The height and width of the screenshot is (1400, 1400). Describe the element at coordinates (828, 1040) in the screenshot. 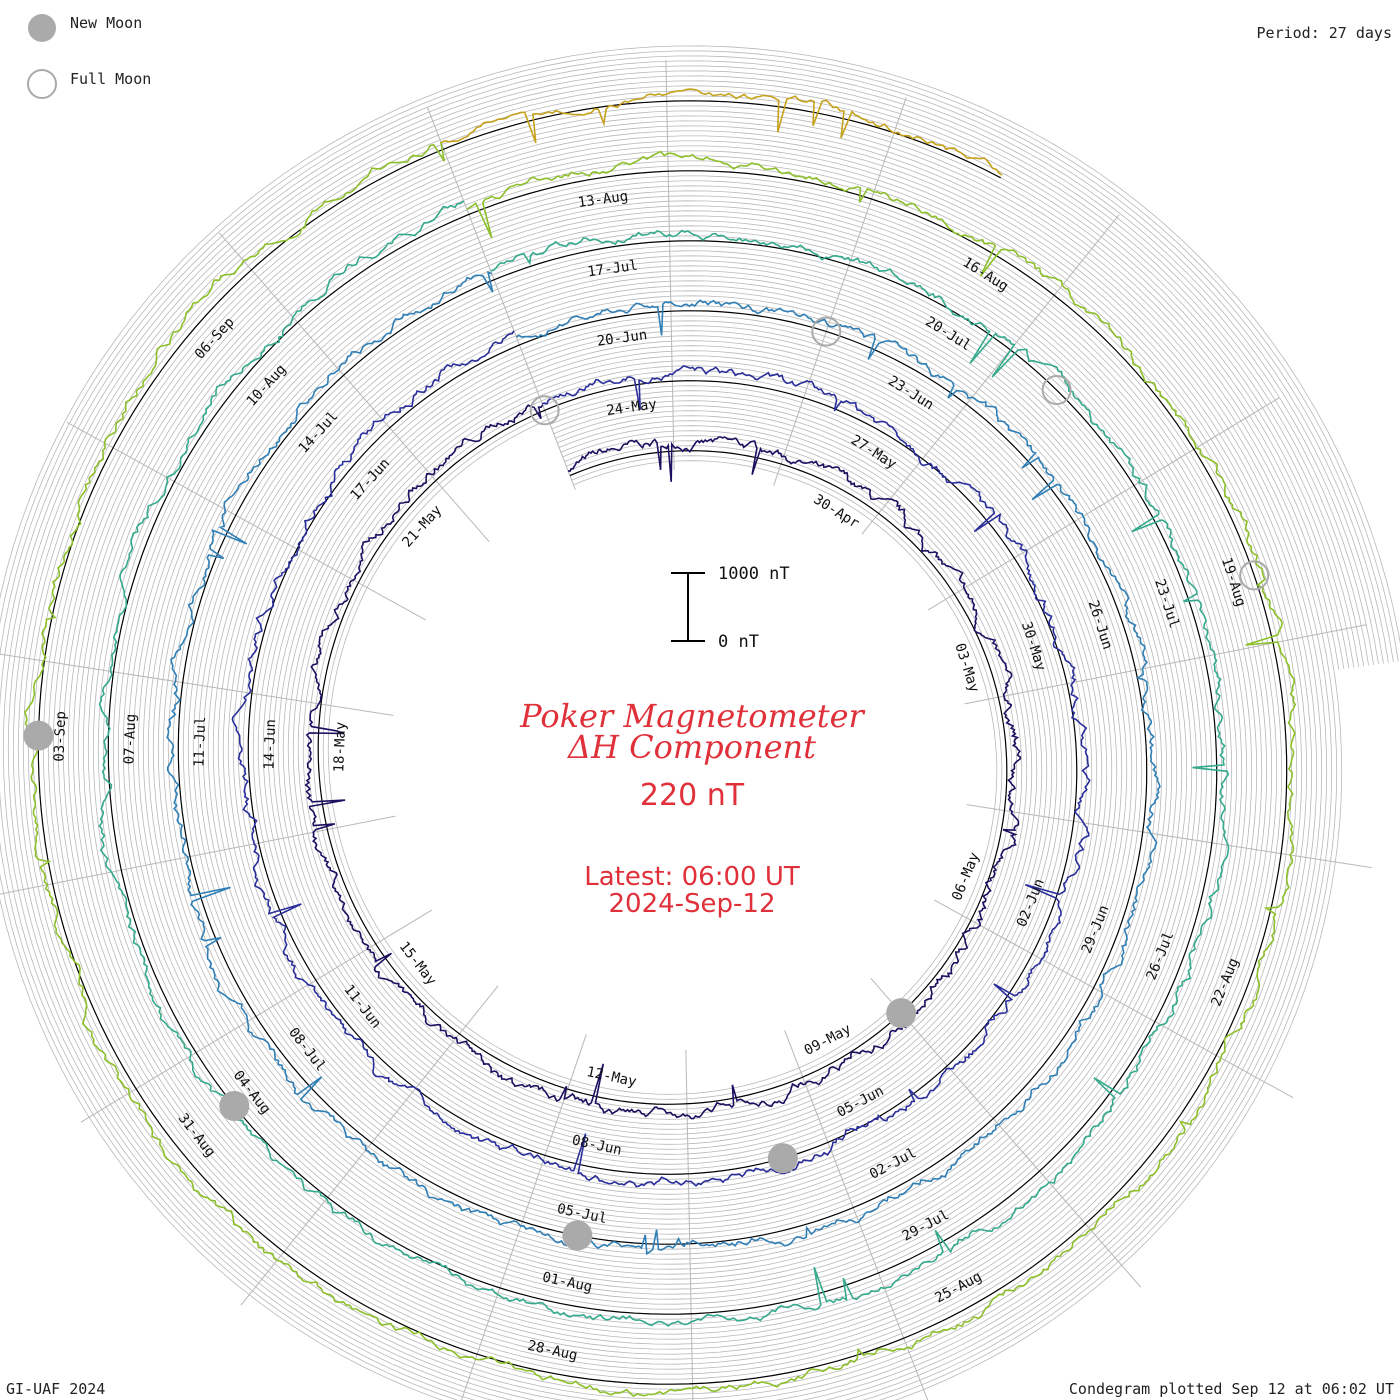

I see `date-label: 09-May` at that location.